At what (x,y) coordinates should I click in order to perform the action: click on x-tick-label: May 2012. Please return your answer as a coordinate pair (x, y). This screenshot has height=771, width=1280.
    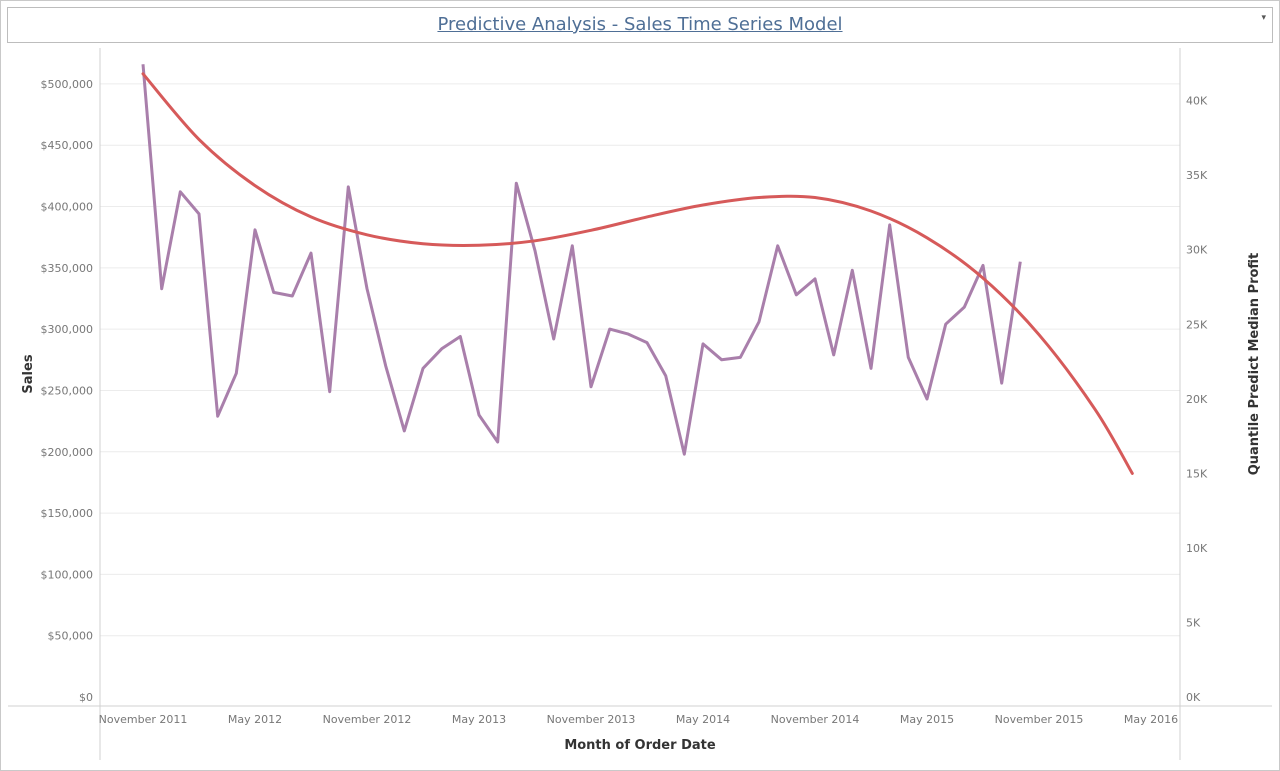
    Looking at the image, I should click on (255, 719).